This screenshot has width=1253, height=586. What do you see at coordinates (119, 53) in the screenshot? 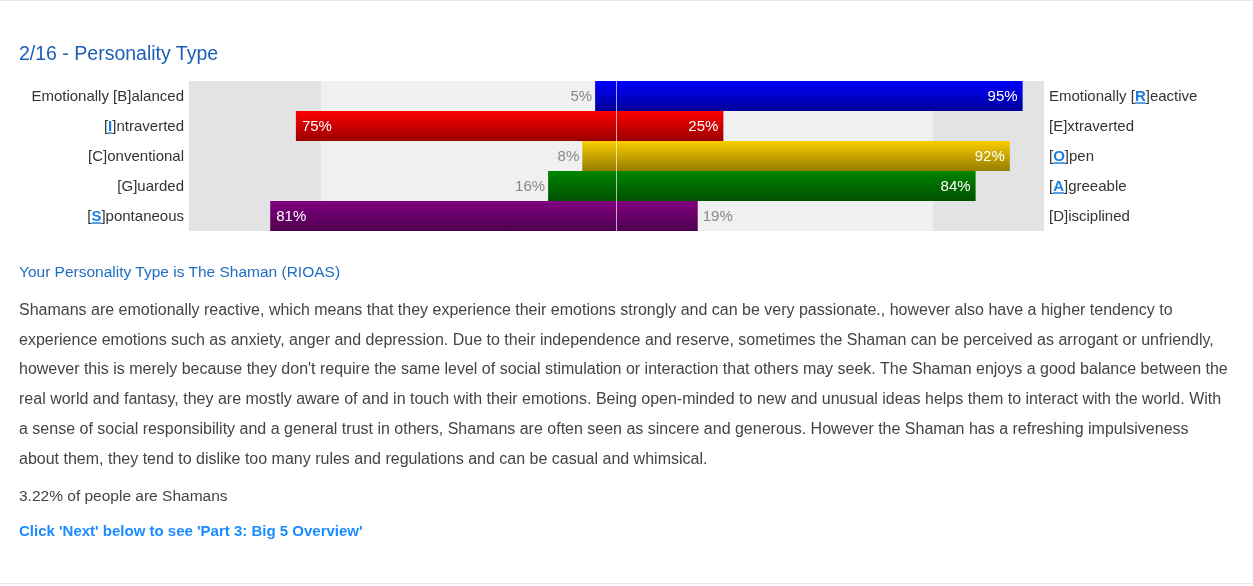
I see `chart-title: 2/16 - Personality Type` at bounding box center [119, 53].